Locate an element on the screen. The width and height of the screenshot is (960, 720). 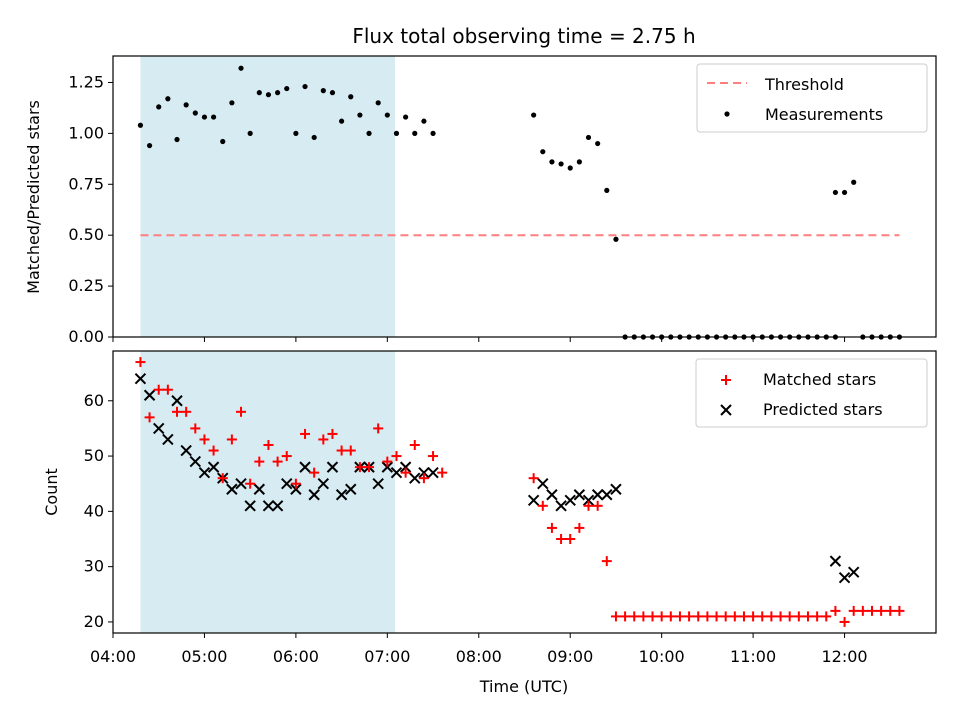
bottom-ytick-label: 40 is located at coordinates (94, 510).